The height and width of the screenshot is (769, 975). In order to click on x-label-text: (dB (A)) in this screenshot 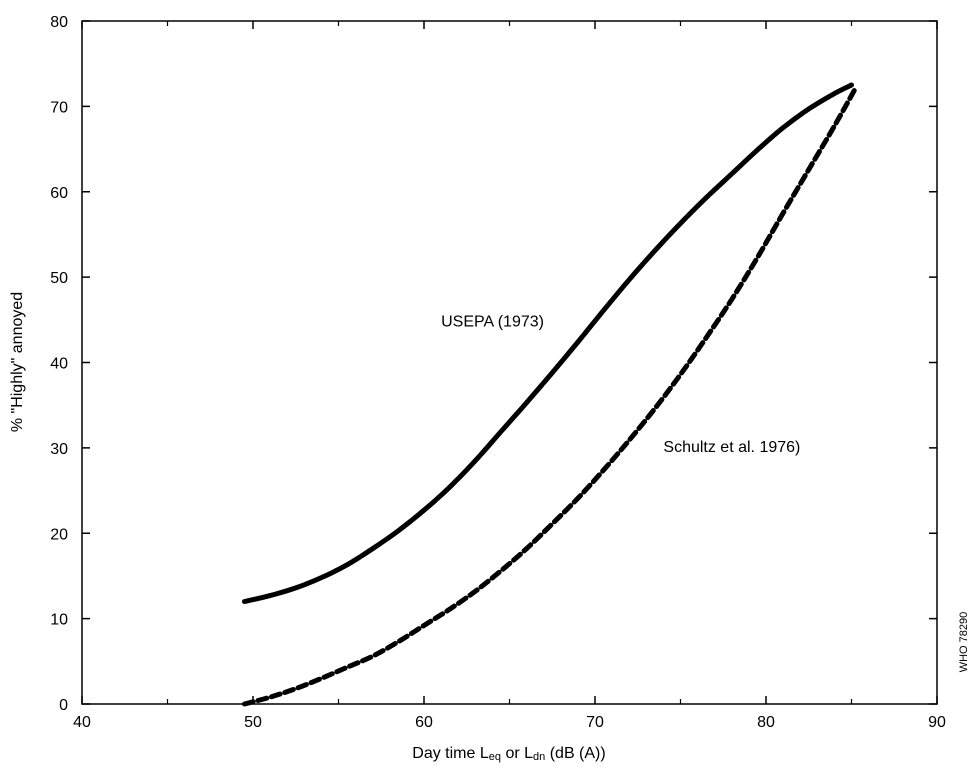, I will do `click(575, 753)`.